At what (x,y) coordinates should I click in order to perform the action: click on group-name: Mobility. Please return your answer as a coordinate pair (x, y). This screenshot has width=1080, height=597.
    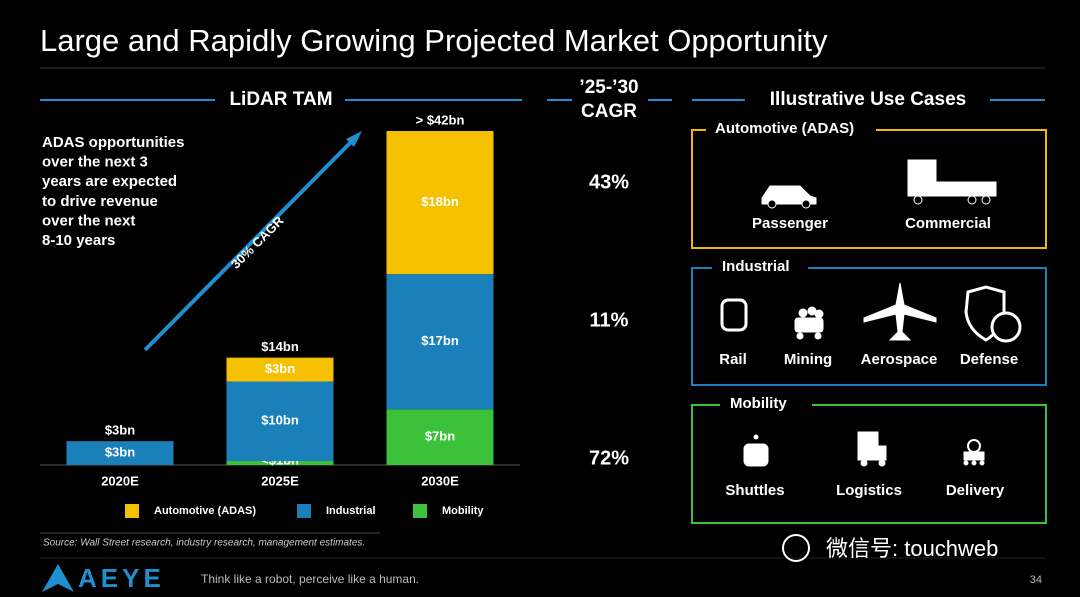
    Looking at the image, I should click on (758, 403).